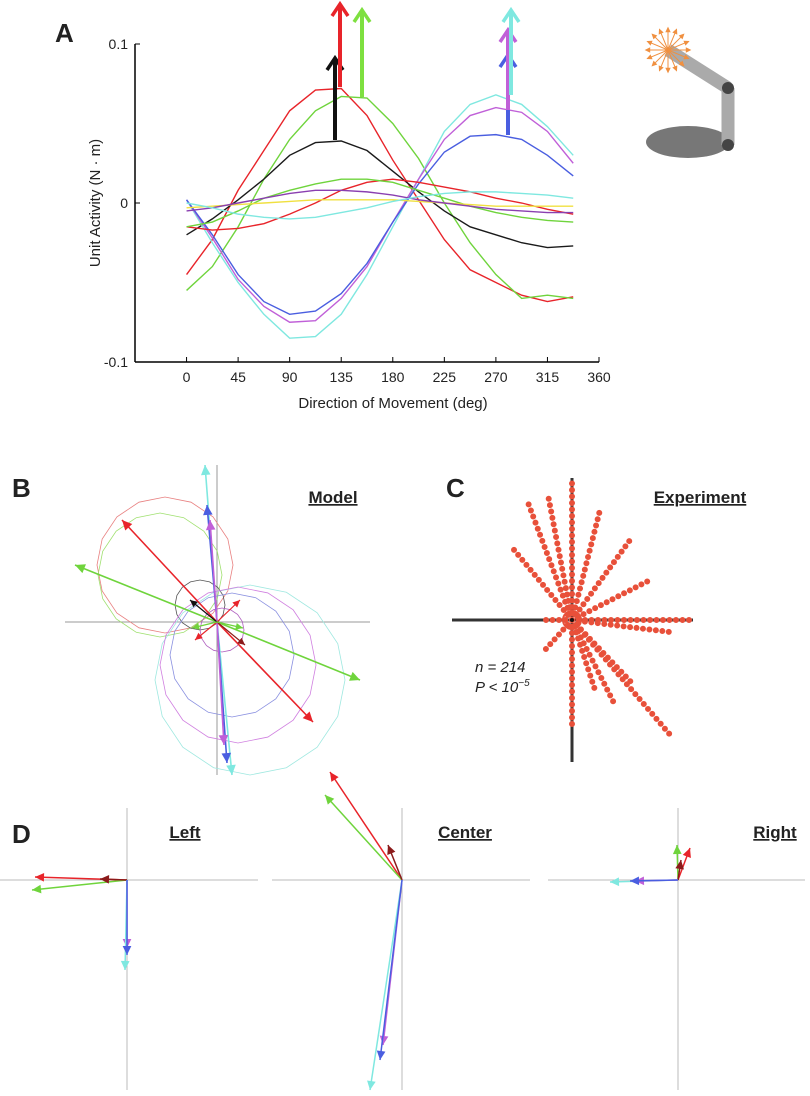 The image size is (810, 1096). What do you see at coordinates (393, 377) in the screenshot?
I see `x-tick-label: 180` at bounding box center [393, 377].